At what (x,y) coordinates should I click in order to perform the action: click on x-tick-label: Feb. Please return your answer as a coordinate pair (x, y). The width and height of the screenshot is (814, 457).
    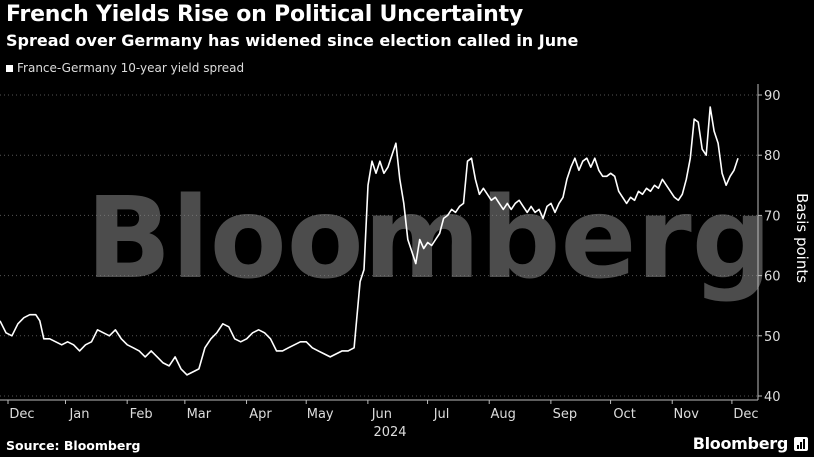
    Looking at the image, I should click on (141, 414).